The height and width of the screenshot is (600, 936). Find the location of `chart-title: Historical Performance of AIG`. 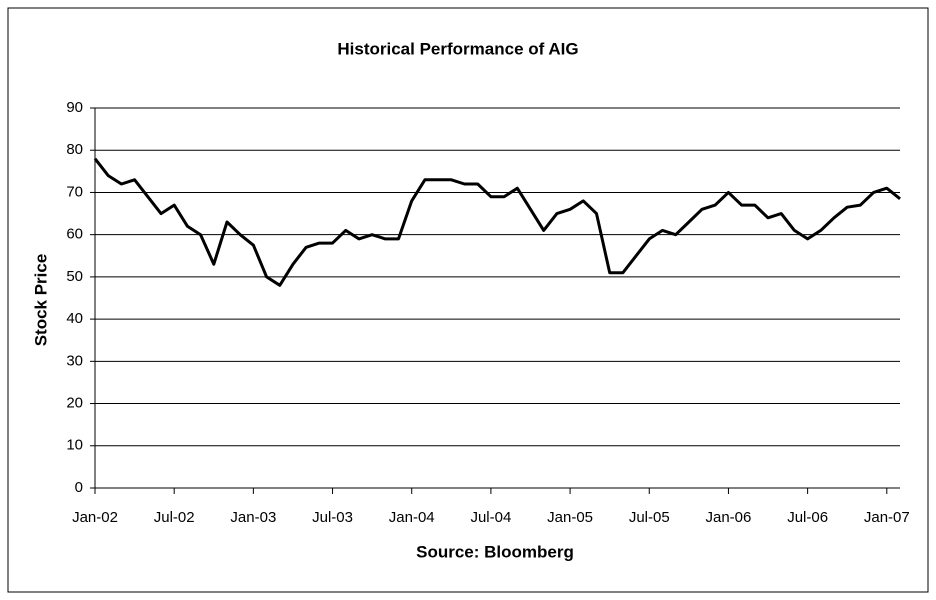

chart-title: Historical Performance of AIG is located at coordinates (457, 48).